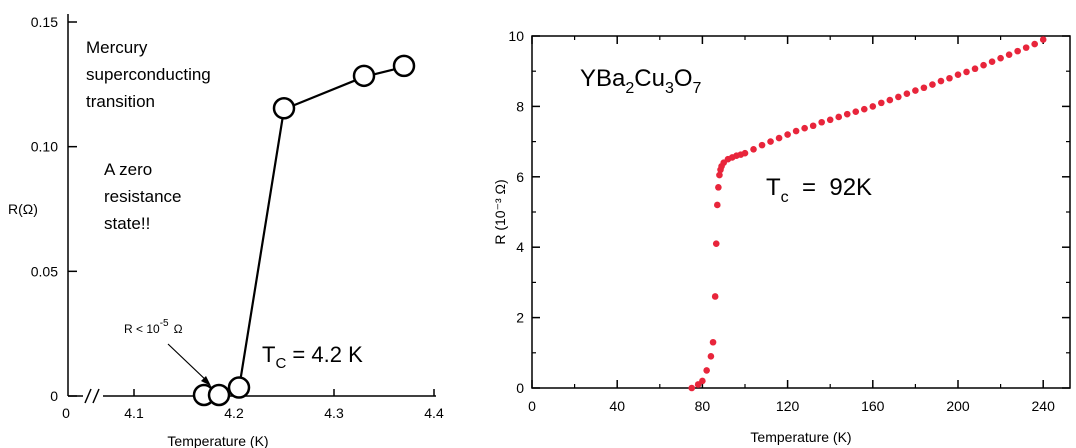  I want to click on right-y-tick-label: 4, so click(520, 247).